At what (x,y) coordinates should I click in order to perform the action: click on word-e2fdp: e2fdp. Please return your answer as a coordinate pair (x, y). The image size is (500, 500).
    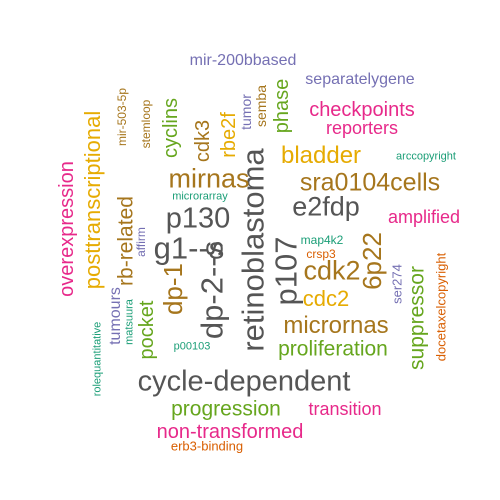
    Looking at the image, I should click on (326, 206).